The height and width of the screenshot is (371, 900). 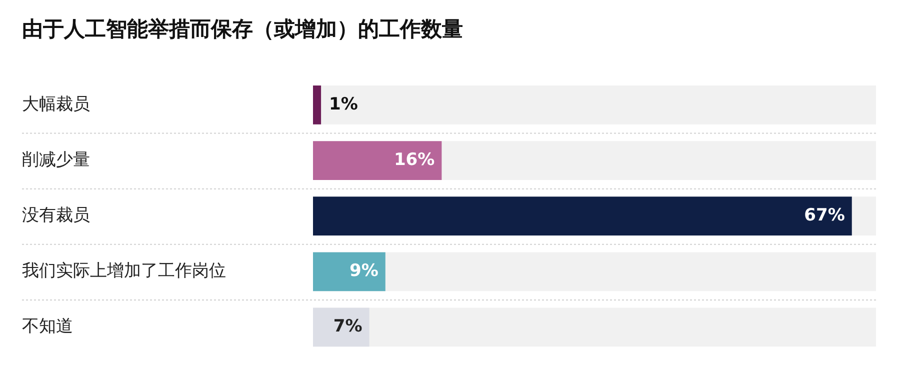 I want to click on chart-title: 由于人工智能举措而保存（或增加）的工作数量, so click(x=242, y=29).